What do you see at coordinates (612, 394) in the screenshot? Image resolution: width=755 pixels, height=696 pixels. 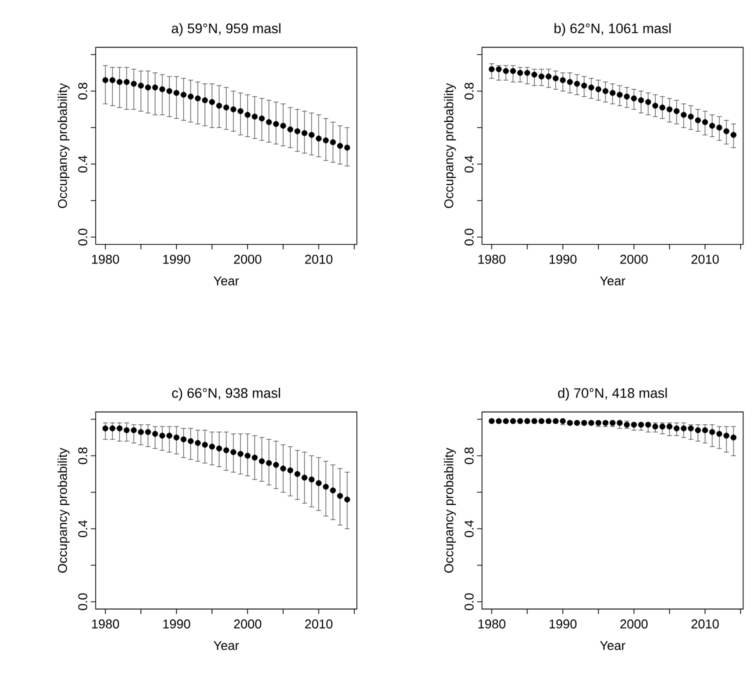 I see `chart-title: d) 70°N, 418 masl` at bounding box center [612, 394].